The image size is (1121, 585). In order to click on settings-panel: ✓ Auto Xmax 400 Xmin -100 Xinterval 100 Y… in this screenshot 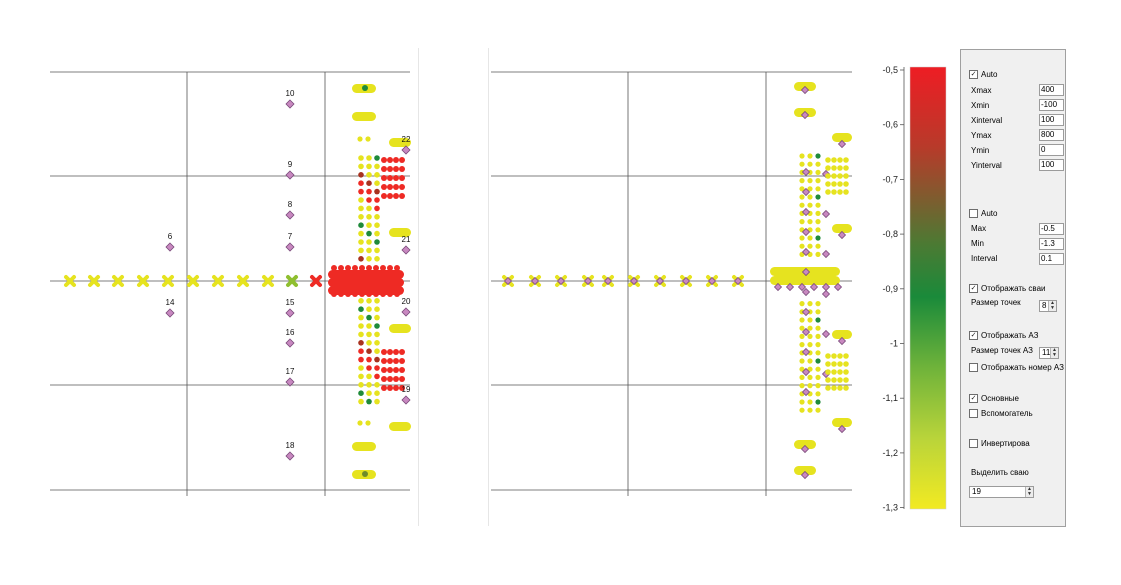, I will do `click(1013, 288)`.